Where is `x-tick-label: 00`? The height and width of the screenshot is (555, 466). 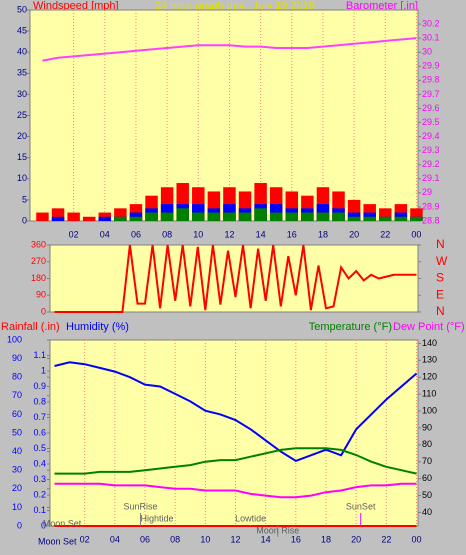 x-tick-label: 00 is located at coordinates (416, 234).